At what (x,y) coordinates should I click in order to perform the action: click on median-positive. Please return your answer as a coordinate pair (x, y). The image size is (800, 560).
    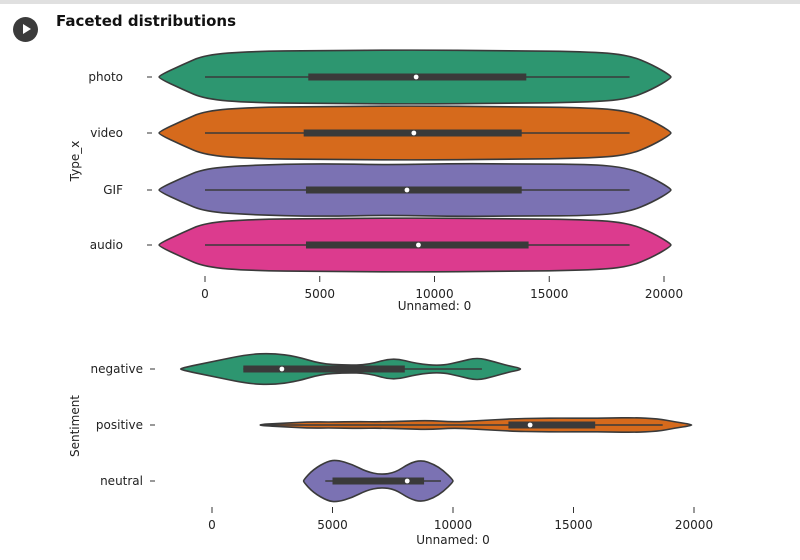
    Looking at the image, I should click on (530, 425).